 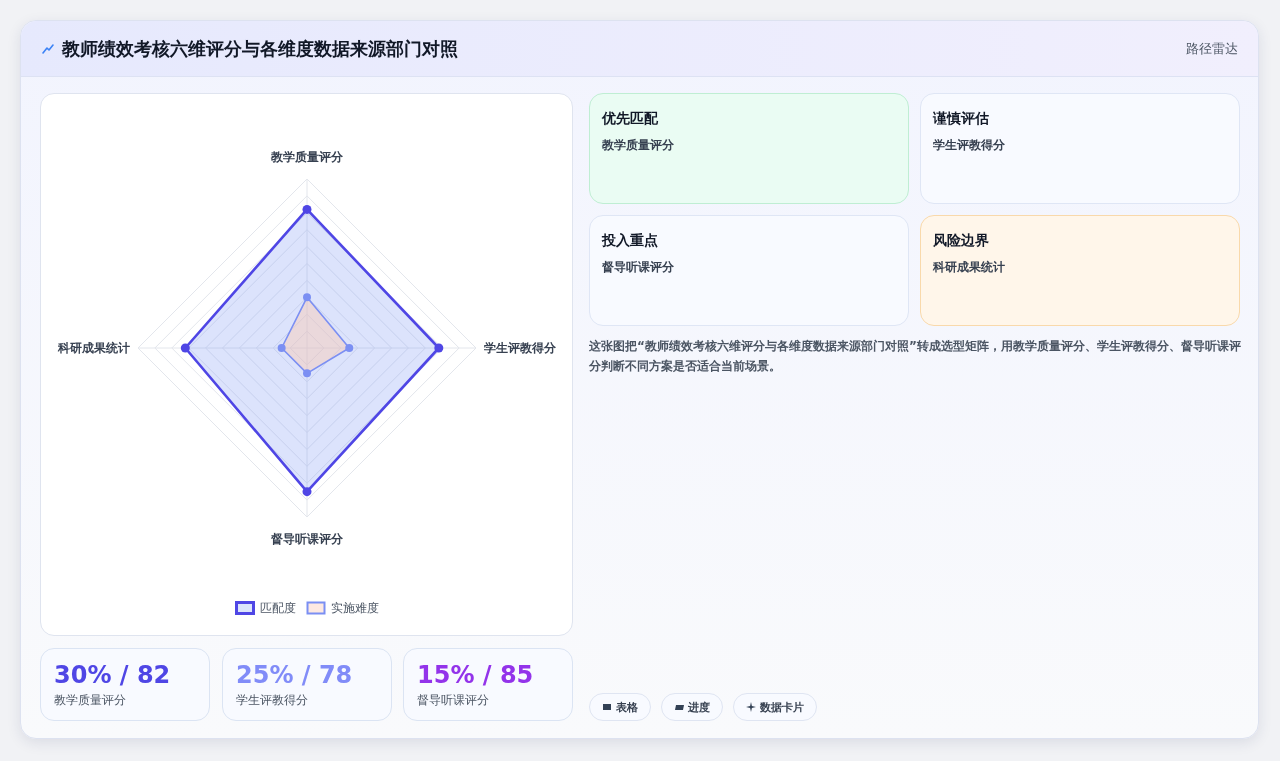 I want to click on text: 风险边界, so click(x=961, y=240).